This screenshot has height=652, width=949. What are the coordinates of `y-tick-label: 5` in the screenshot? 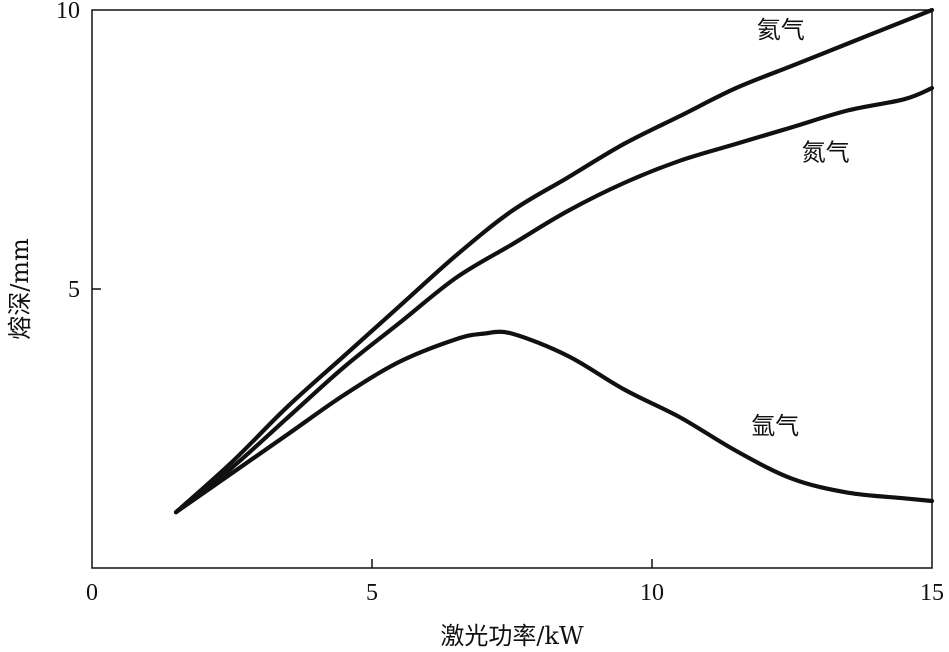 It's located at (74, 290).